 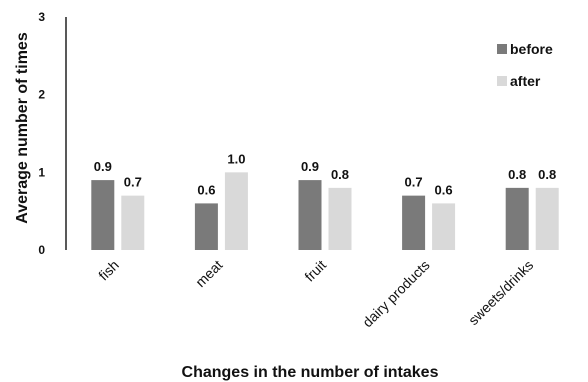 What do you see at coordinates (22, 128) in the screenshot?
I see `y-axis-title: Average number of times` at bounding box center [22, 128].